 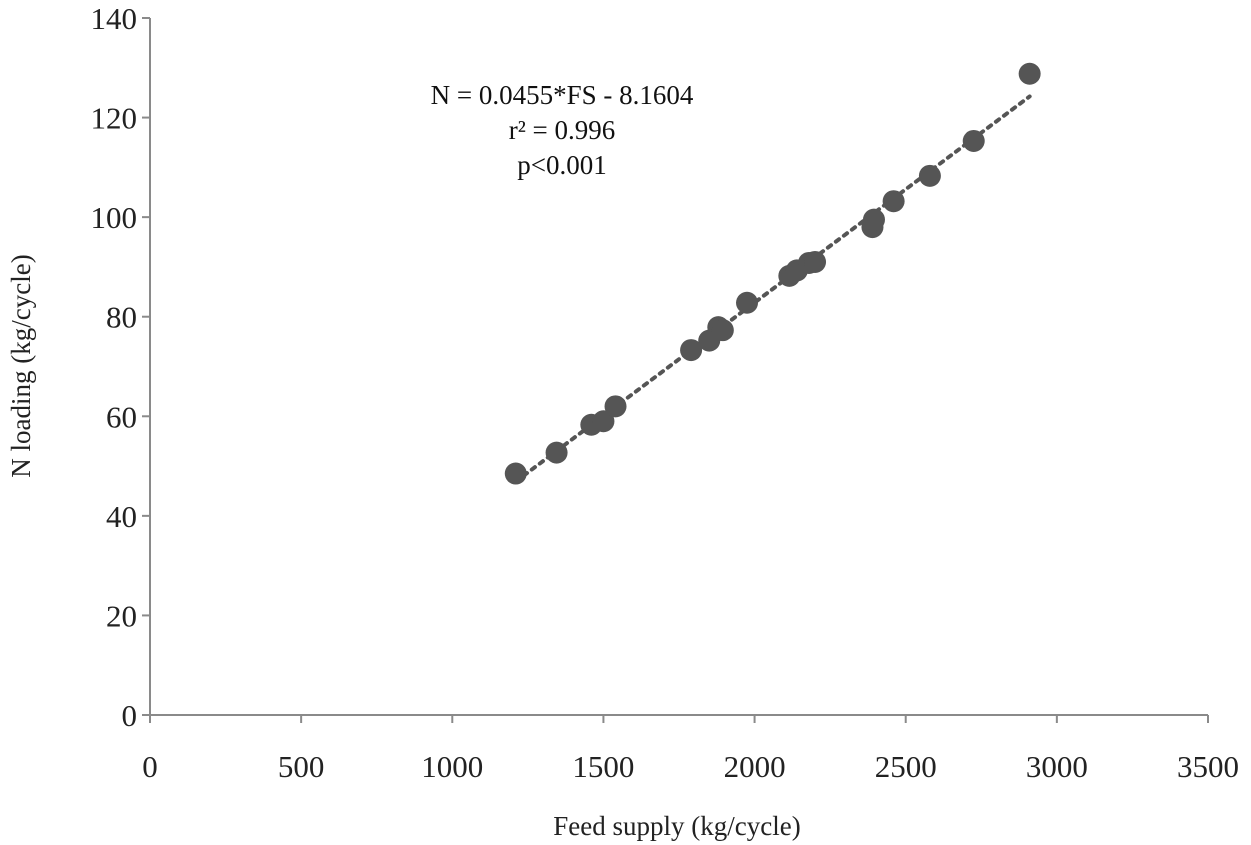 What do you see at coordinates (603, 766) in the screenshot?
I see `x-tick-label: 1500` at bounding box center [603, 766].